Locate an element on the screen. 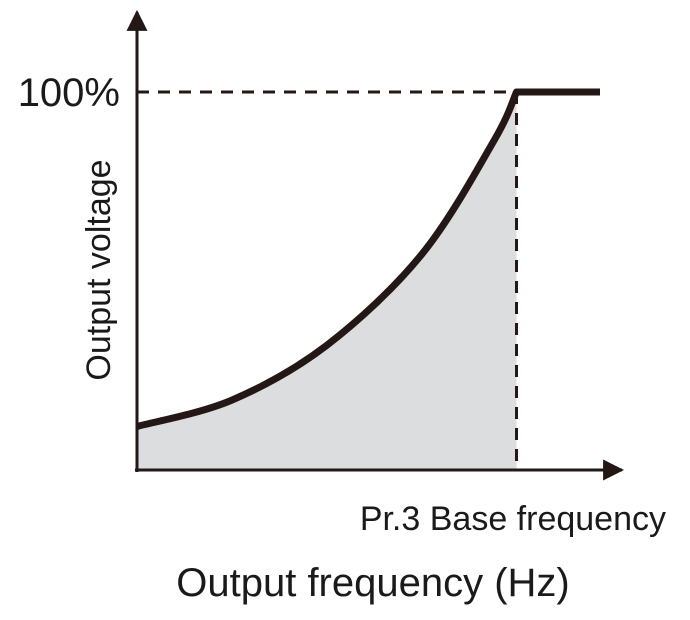  x-tick-label-base-frequency: Pr.3 Base frequency is located at coordinates (513, 519).